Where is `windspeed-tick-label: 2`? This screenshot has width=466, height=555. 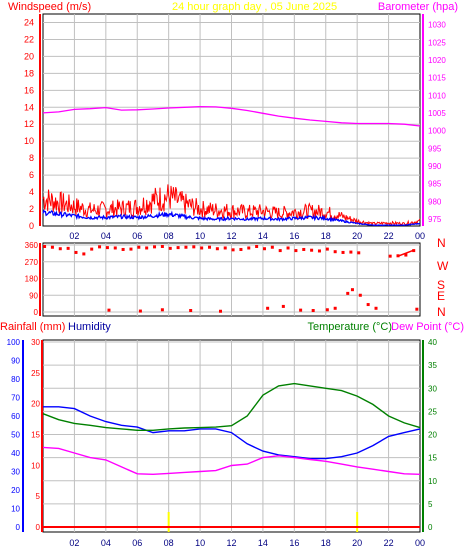
windspeed-tick-label: 2 is located at coordinates (31, 209).